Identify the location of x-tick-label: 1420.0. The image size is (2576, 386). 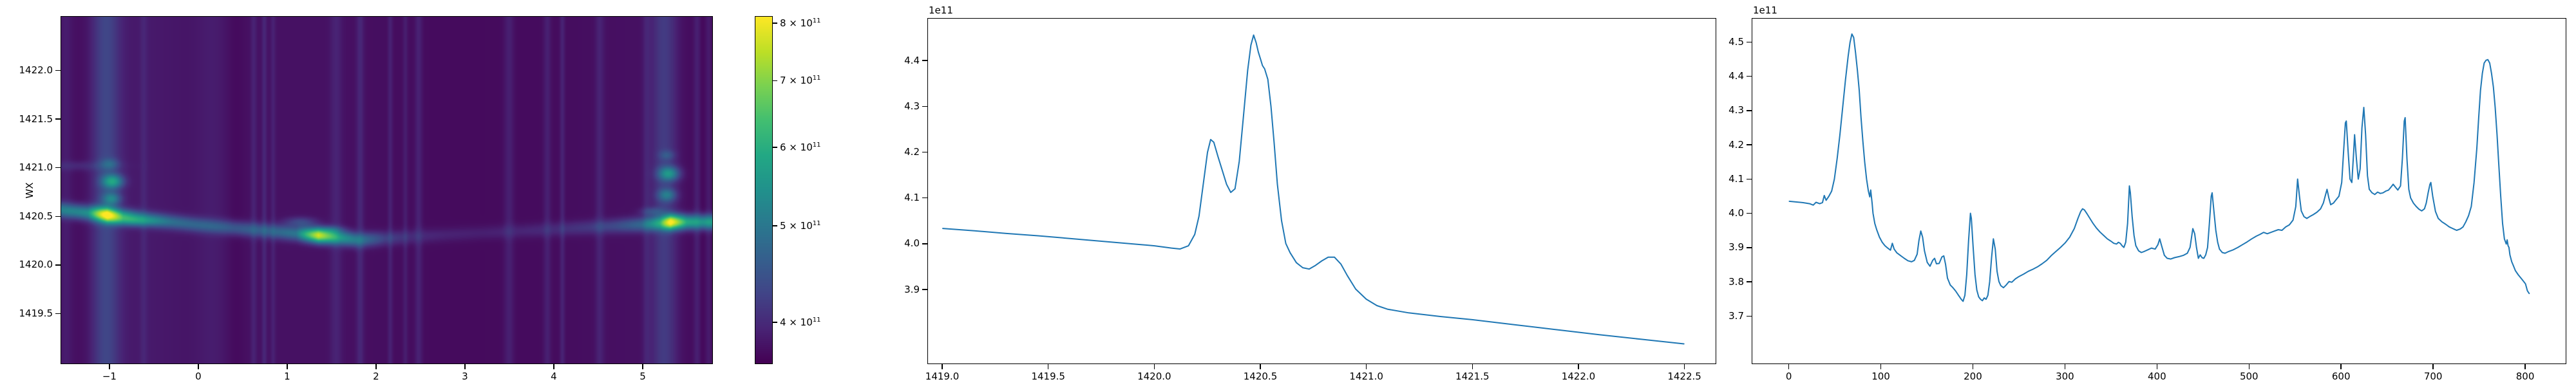
(1154, 376).